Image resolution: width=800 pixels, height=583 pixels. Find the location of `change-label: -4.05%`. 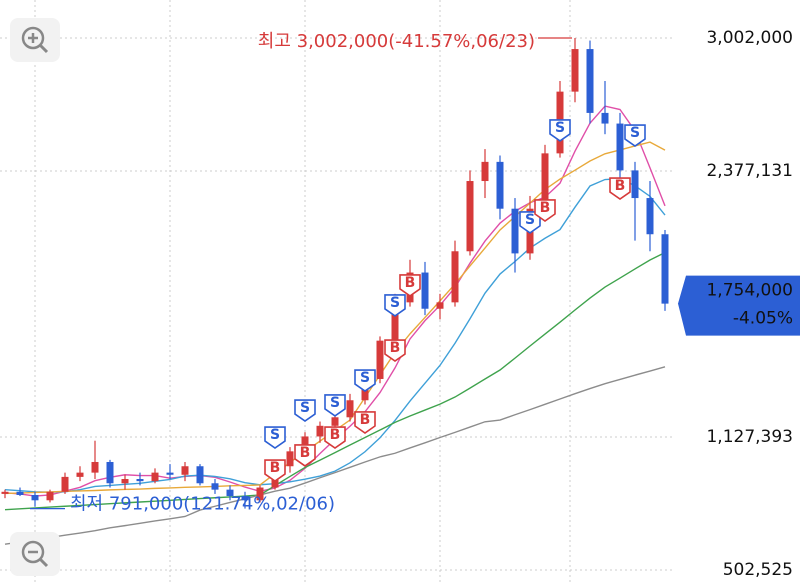

change-label: -4.05% is located at coordinates (763, 319).